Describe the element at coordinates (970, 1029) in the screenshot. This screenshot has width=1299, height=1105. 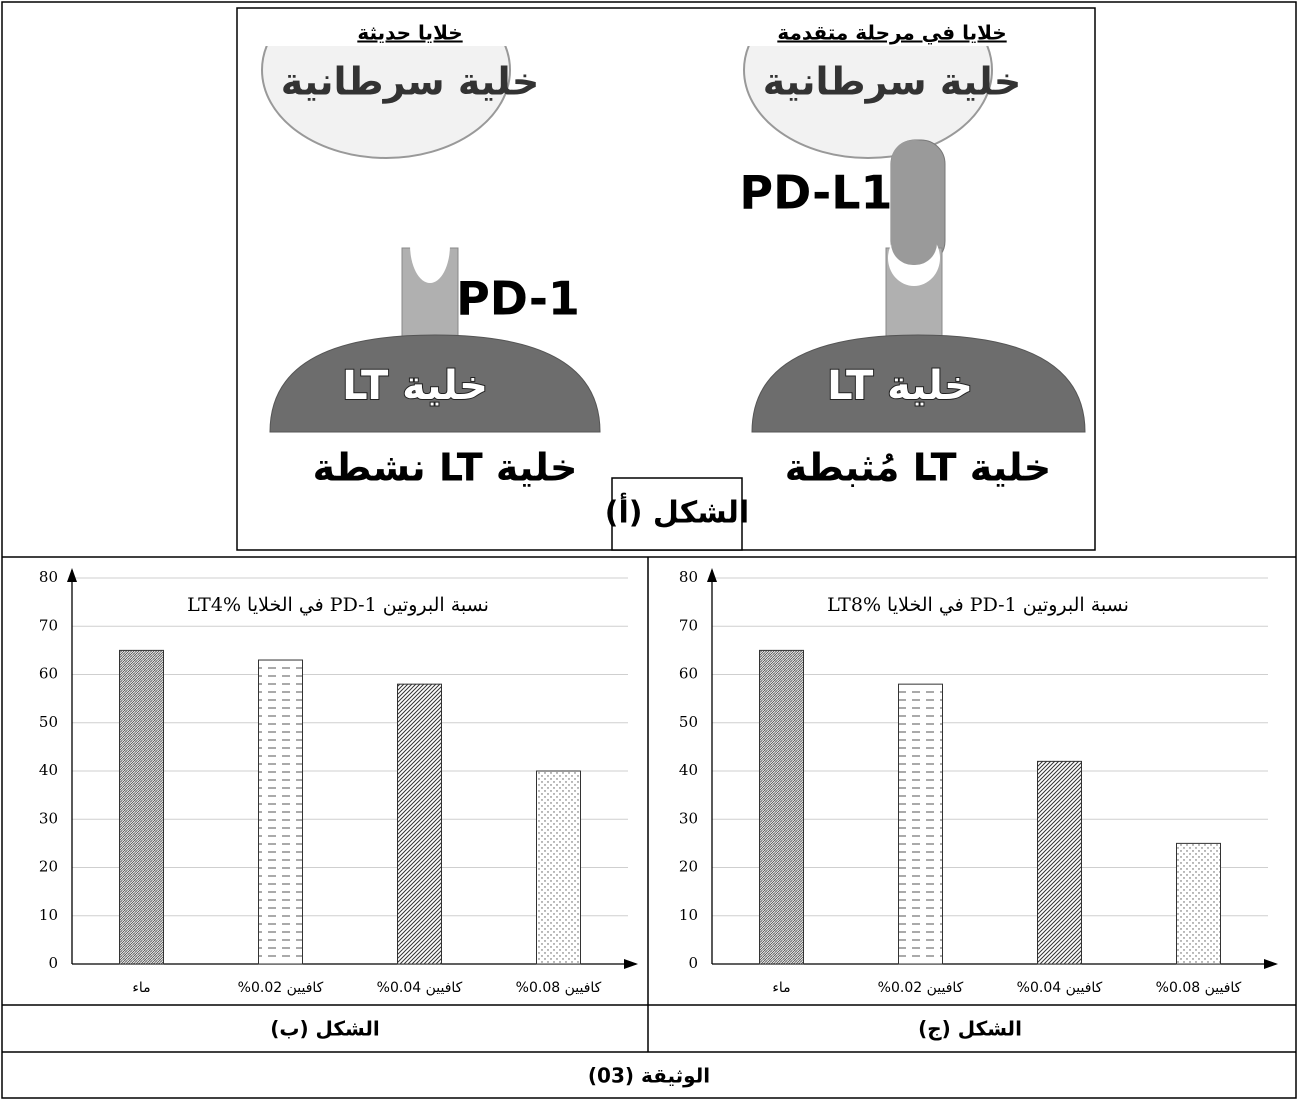
I see `caption: الشكل (ج)` at that location.